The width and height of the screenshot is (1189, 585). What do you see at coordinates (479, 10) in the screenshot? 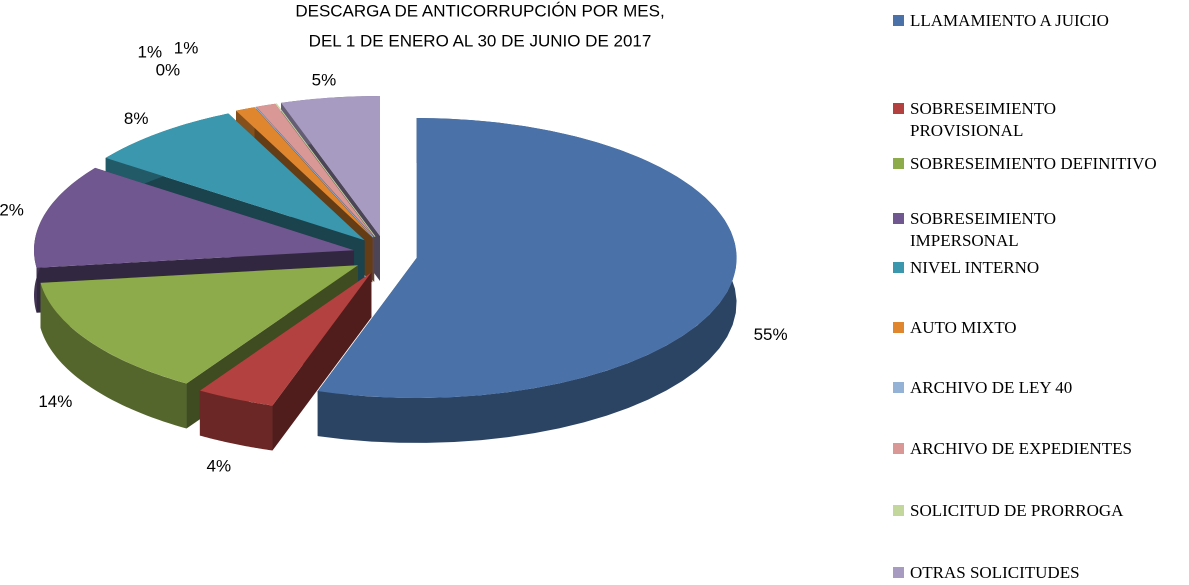
I see `chart-title: DESCARGA DE ANTICORRUPCIÓN POR MES,` at bounding box center [479, 10].